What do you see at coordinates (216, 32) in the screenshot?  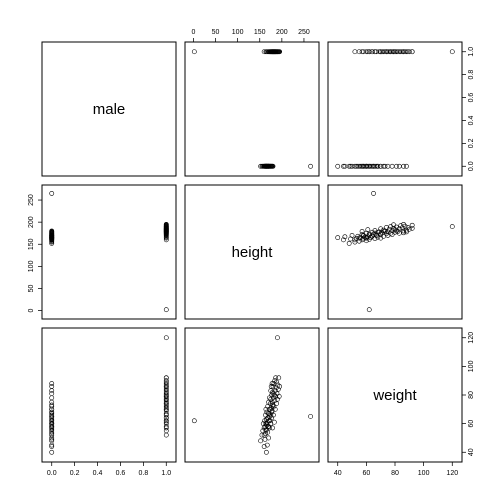 I see `x-tick-label-height: 50` at bounding box center [216, 32].